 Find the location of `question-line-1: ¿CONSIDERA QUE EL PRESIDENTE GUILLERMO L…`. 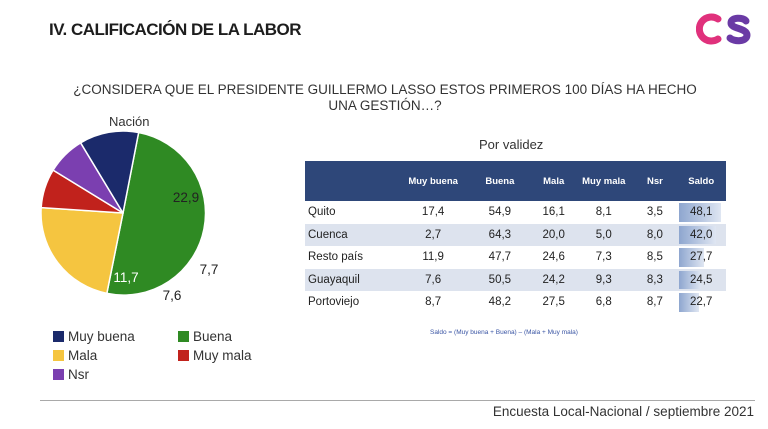

question-line-1: ¿CONSIDERA QUE EL PRESIDENTE GUILLERMO L… is located at coordinates (385, 89).